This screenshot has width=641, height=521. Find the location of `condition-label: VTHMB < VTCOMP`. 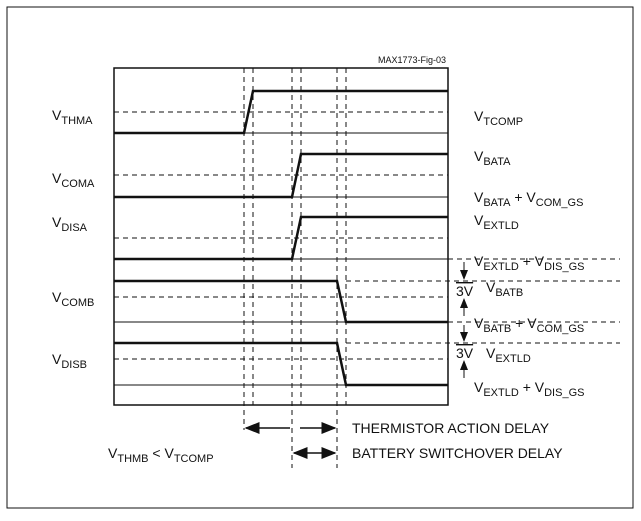

condition-label: VTHMB < VTCOMP is located at coordinates (161, 455).